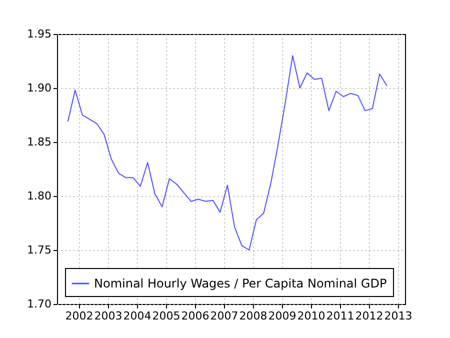 This screenshot has height=338, width=450. What do you see at coordinates (311, 316) in the screenshot?
I see `x-tick-label: 2010` at bounding box center [311, 316].